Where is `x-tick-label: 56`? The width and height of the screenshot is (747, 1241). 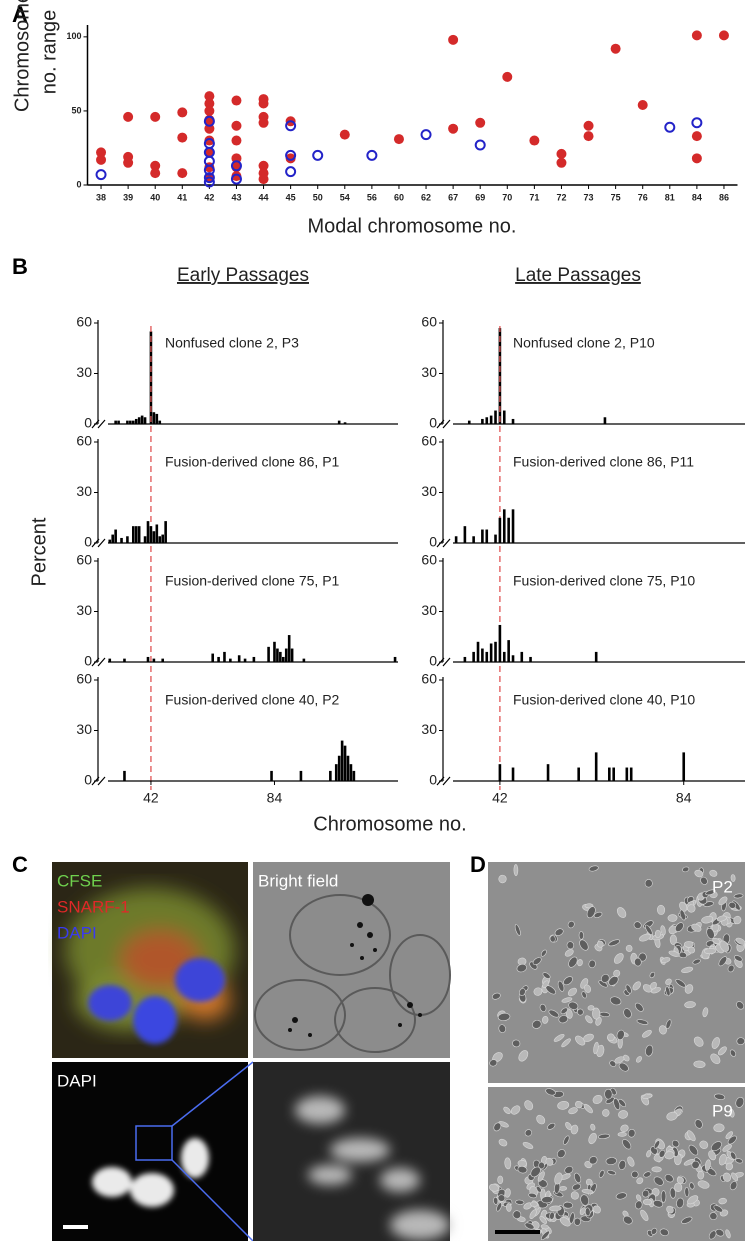 x-tick-label: 56 is located at coordinates (372, 197).